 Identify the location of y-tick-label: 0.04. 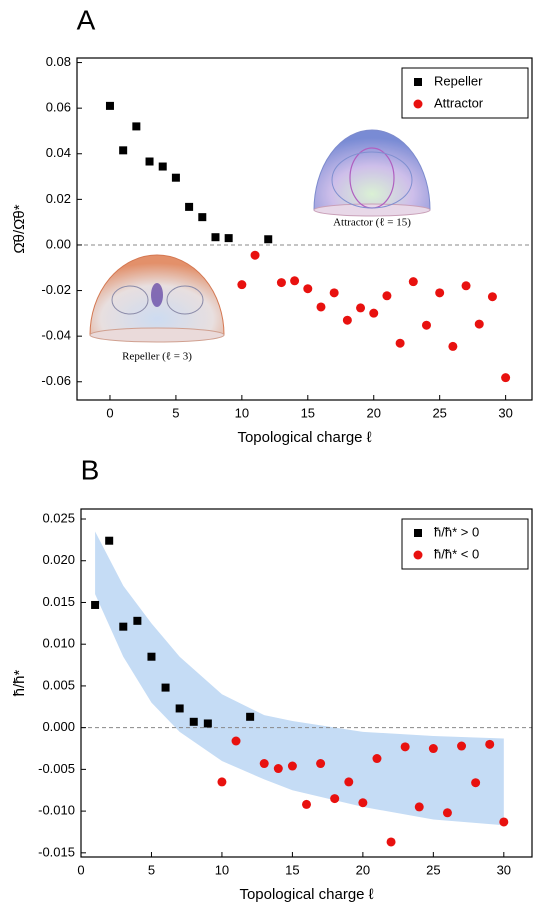
(58, 152).